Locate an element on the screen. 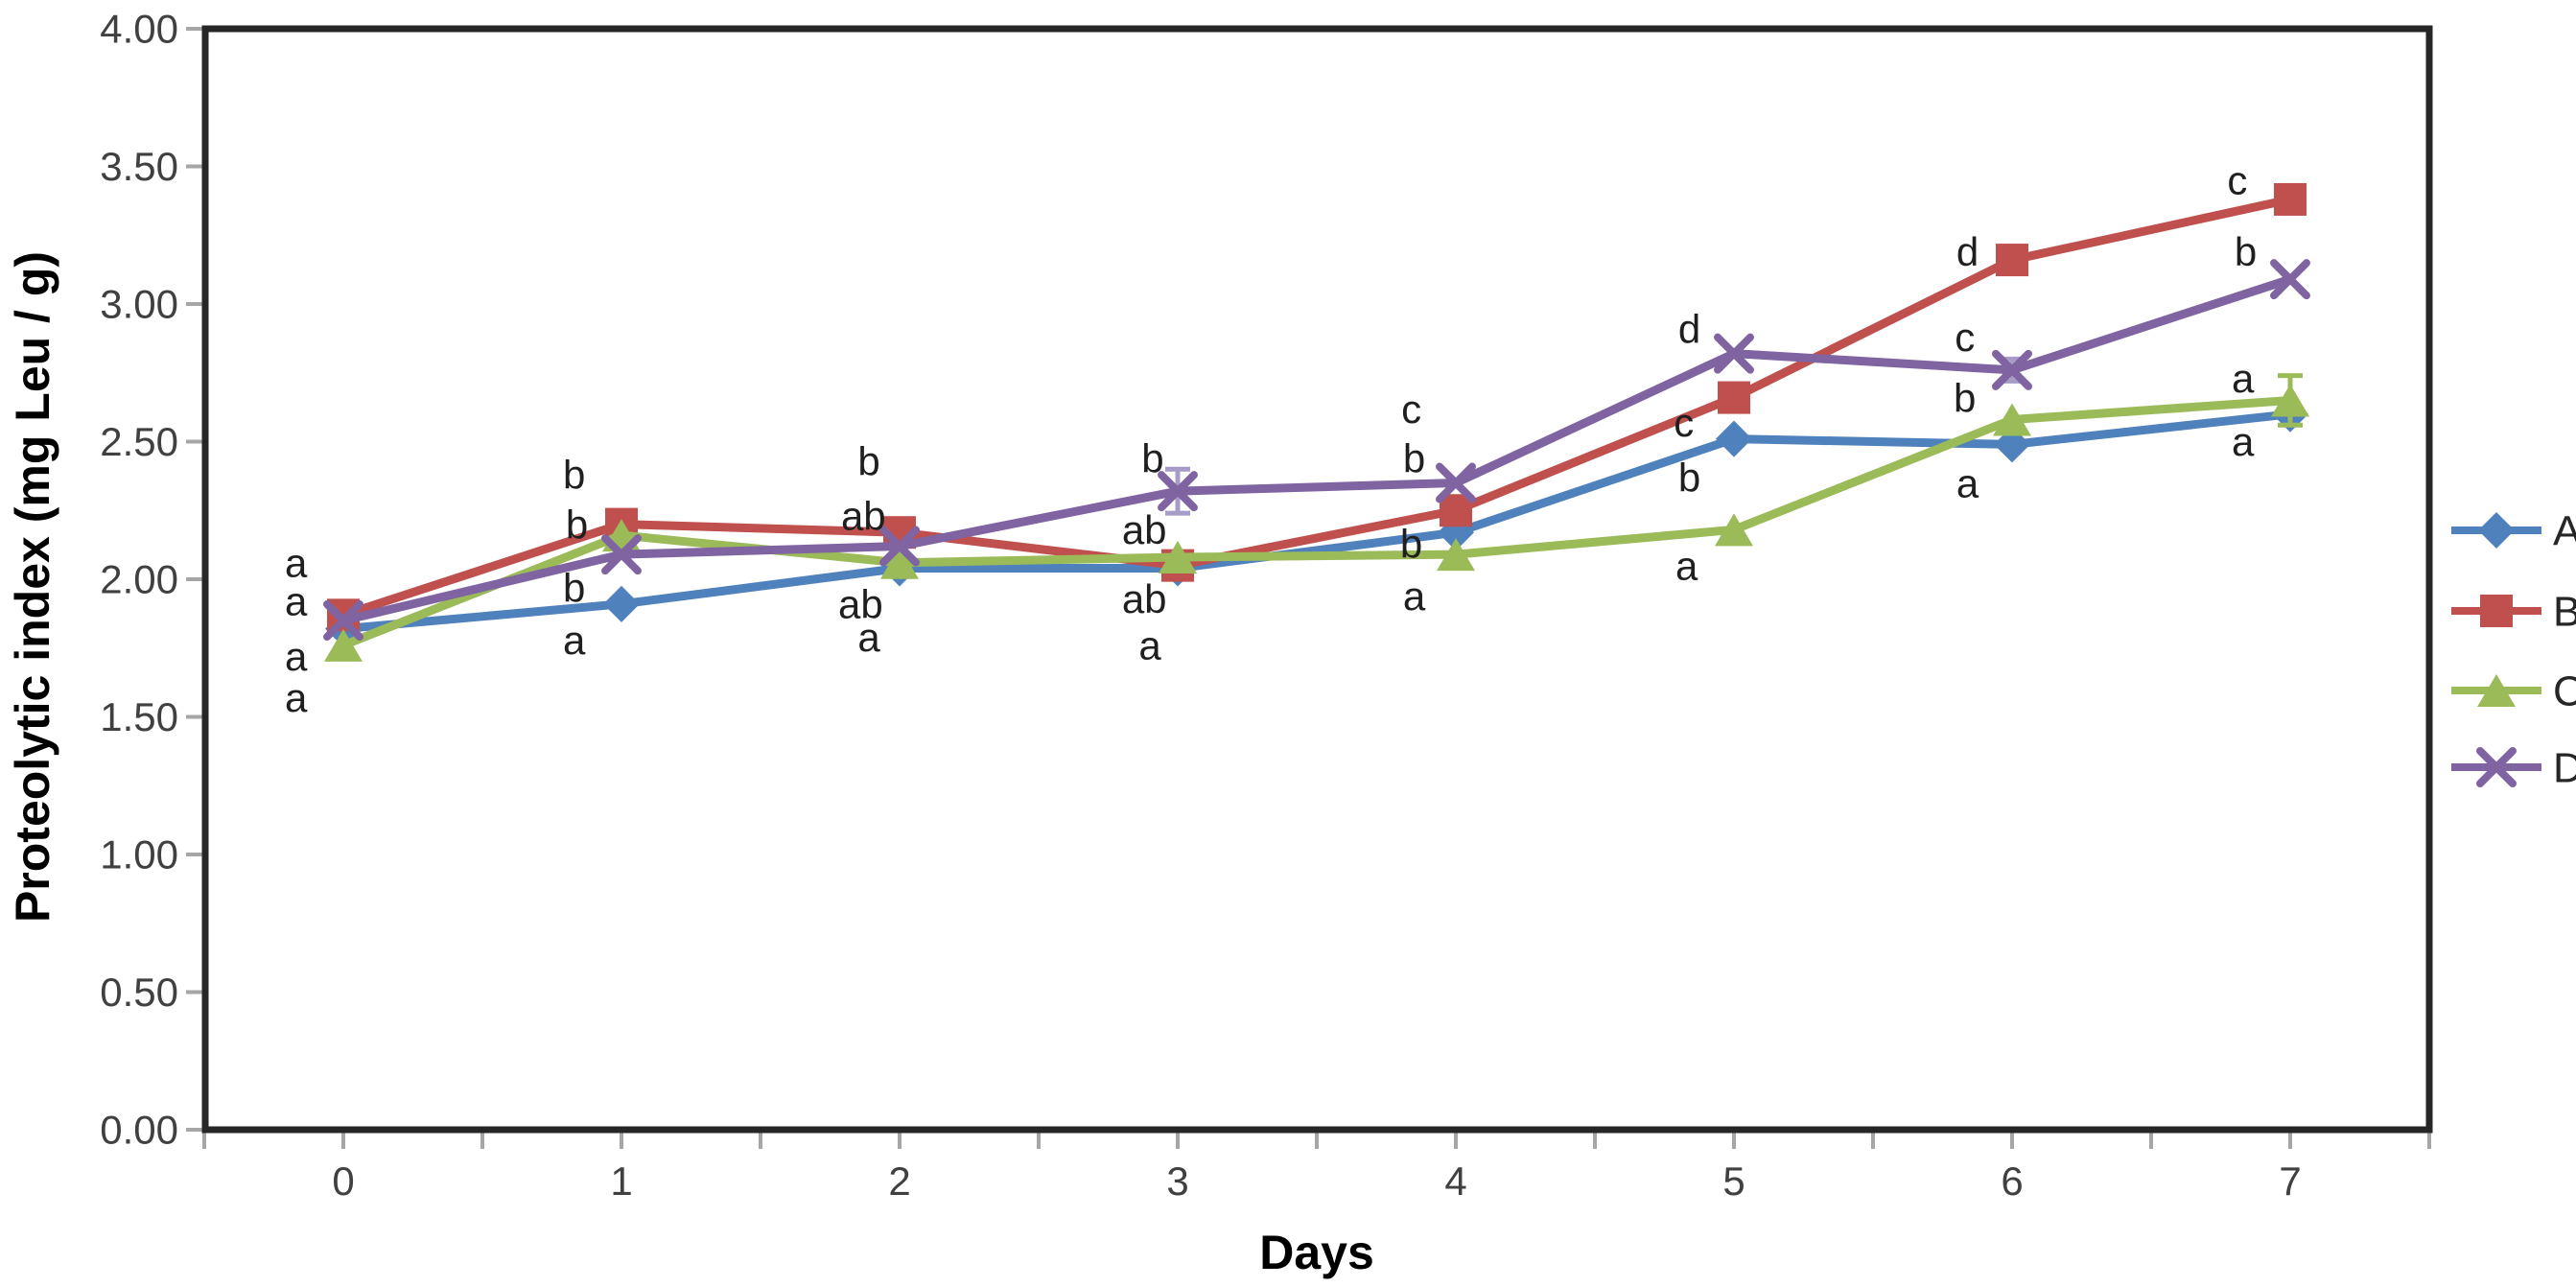  legend-label-B: B is located at coordinates (2564, 611).